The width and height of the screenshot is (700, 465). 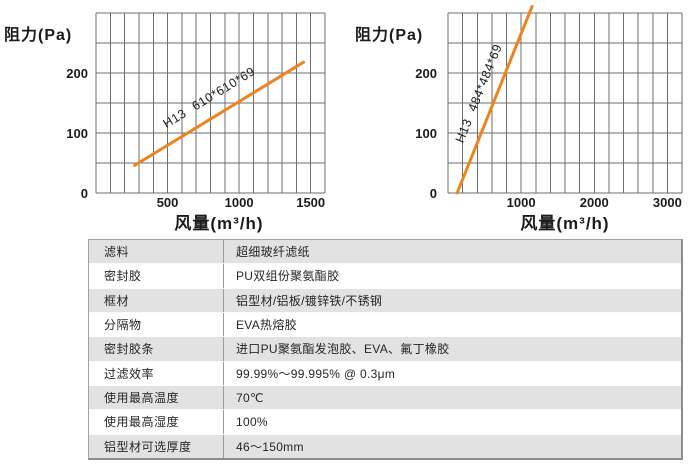 What do you see at coordinates (129, 373) in the screenshot?
I see `spec-label: 过滤效率` at bounding box center [129, 373].